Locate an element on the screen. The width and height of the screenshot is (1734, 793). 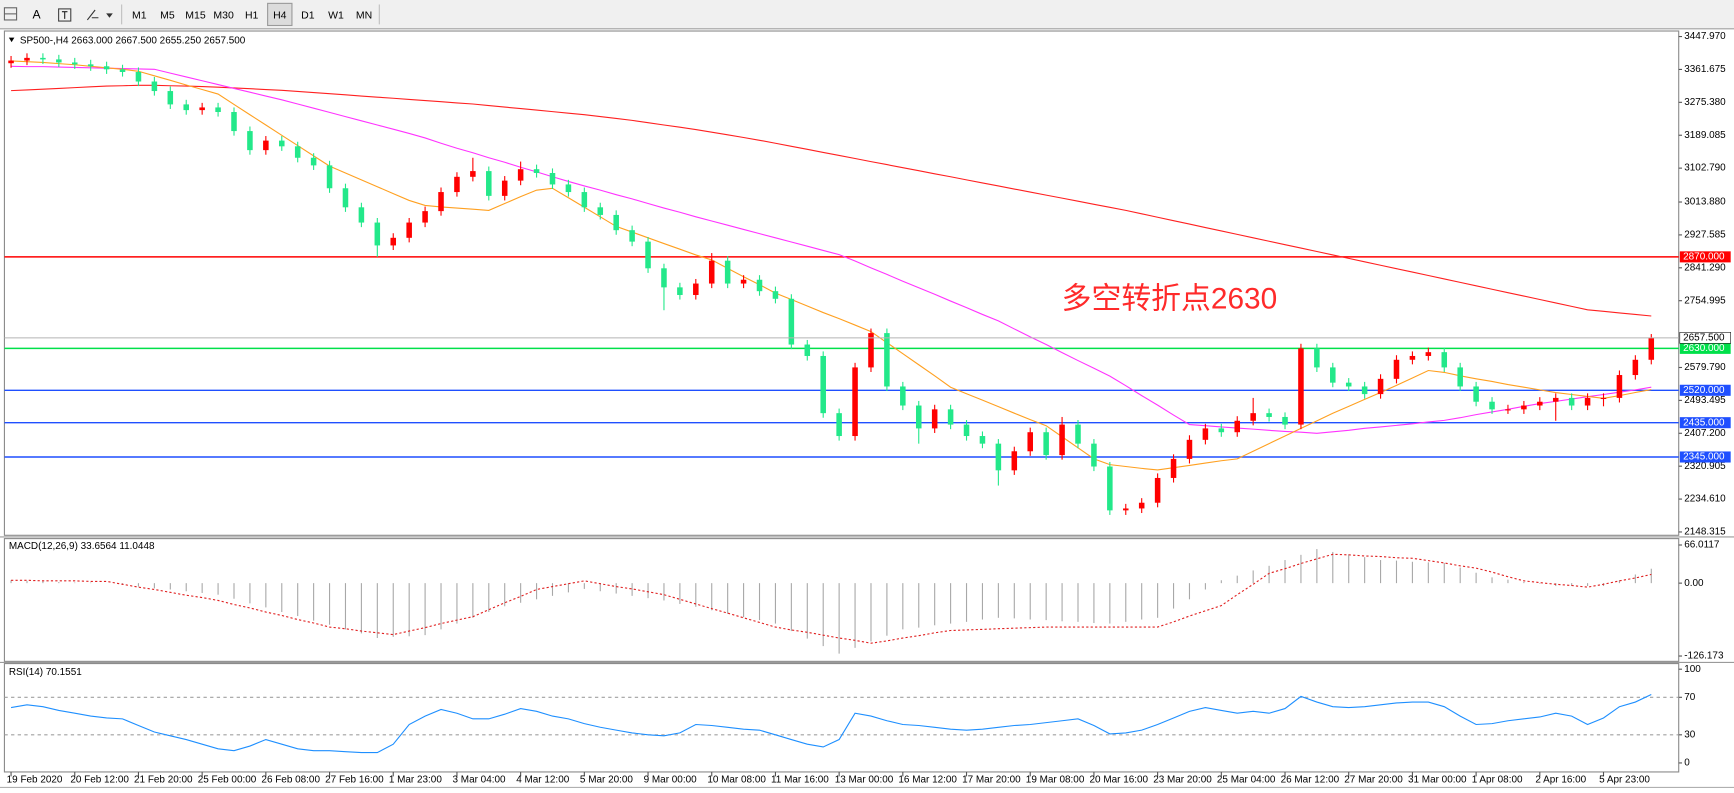
x-tick-label: 27 Feb 16:00 is located at coordinates (354, 779).